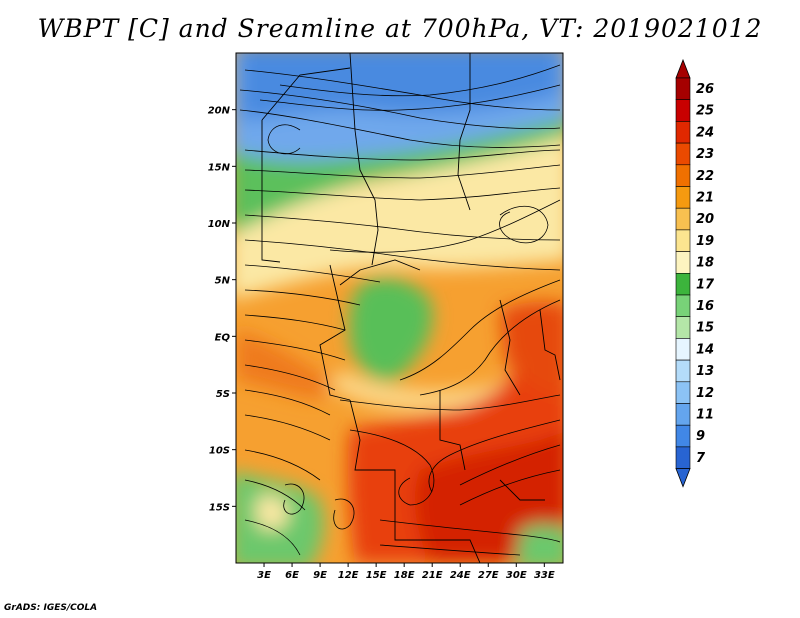 Image resolution: width=800 pixels, height=618 pixels. Describe the element at coordinates (705, 198) in the screenshot. I see `colorbar-label: 21` at that location.